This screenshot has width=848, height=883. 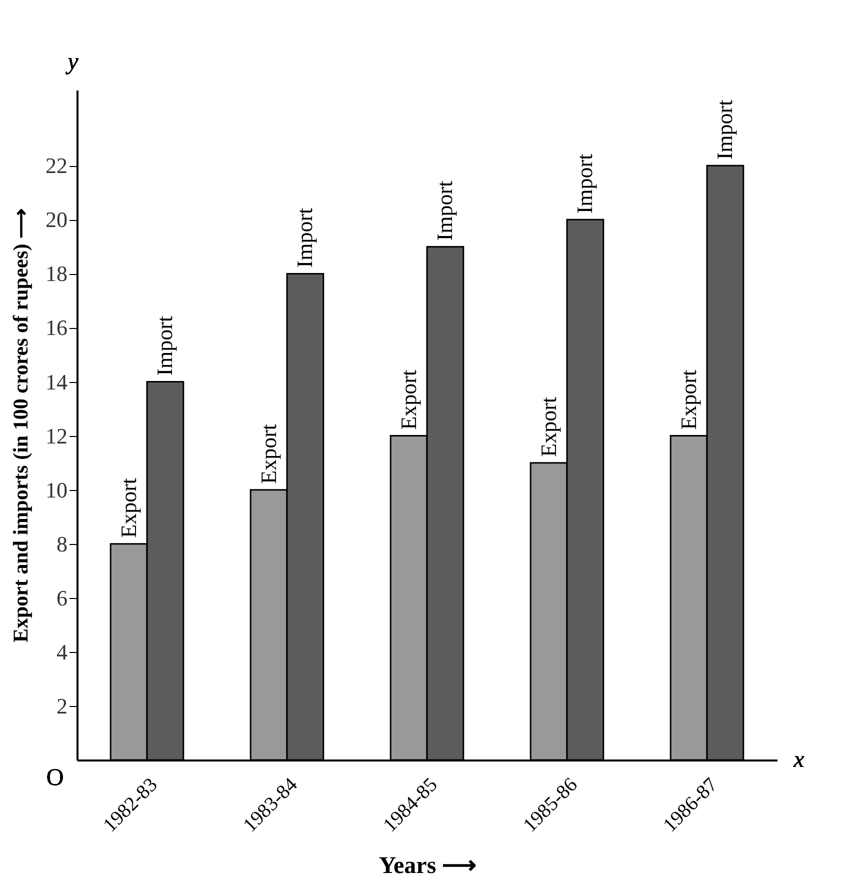 I want to click on y-tick-label: 22, so click(x=57, y=165).